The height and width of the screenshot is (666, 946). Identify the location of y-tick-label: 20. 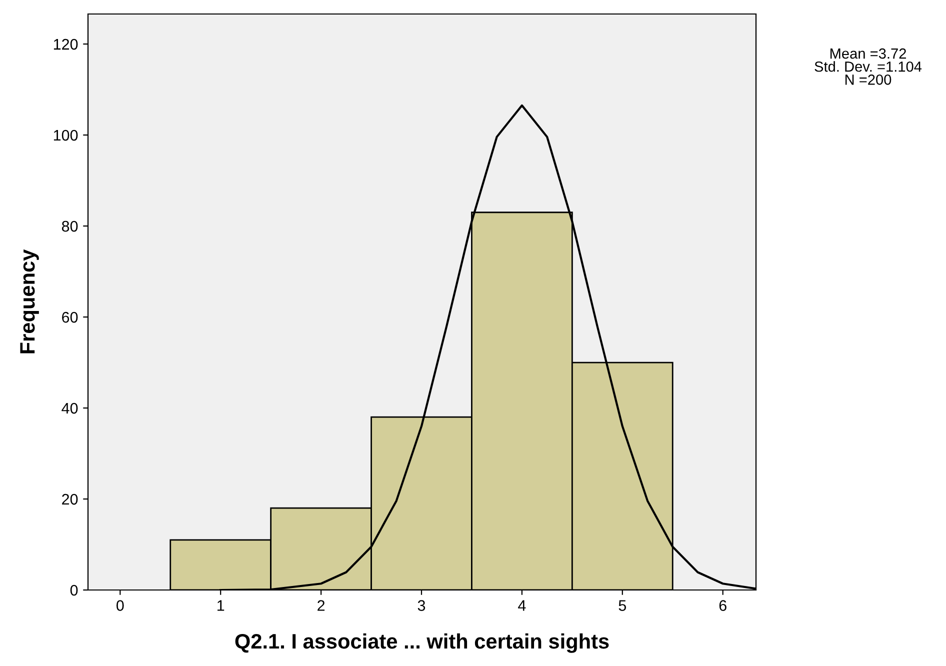
(70, 499).